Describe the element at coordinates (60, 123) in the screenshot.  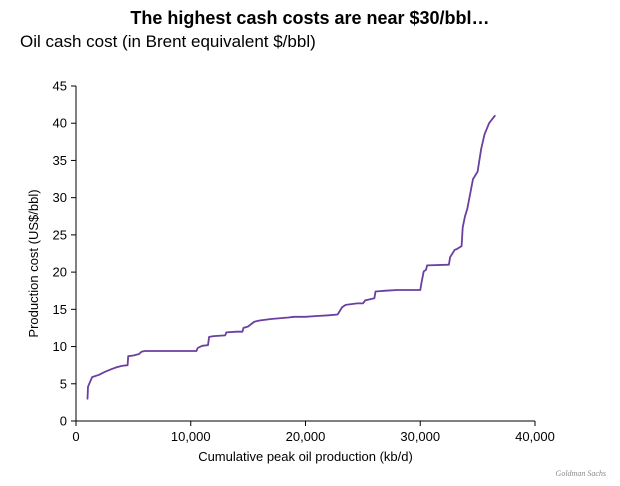
I see `y-tick-label: 40` at that location.